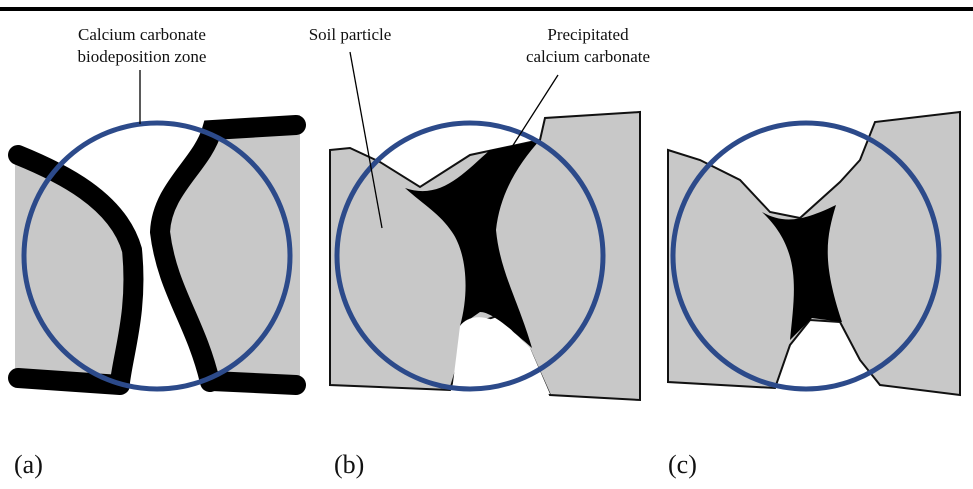  What do you see at coordinates (350, 34) in the screenshot?
I see `annotation: Soil particle` at bounding box center [350, 34].